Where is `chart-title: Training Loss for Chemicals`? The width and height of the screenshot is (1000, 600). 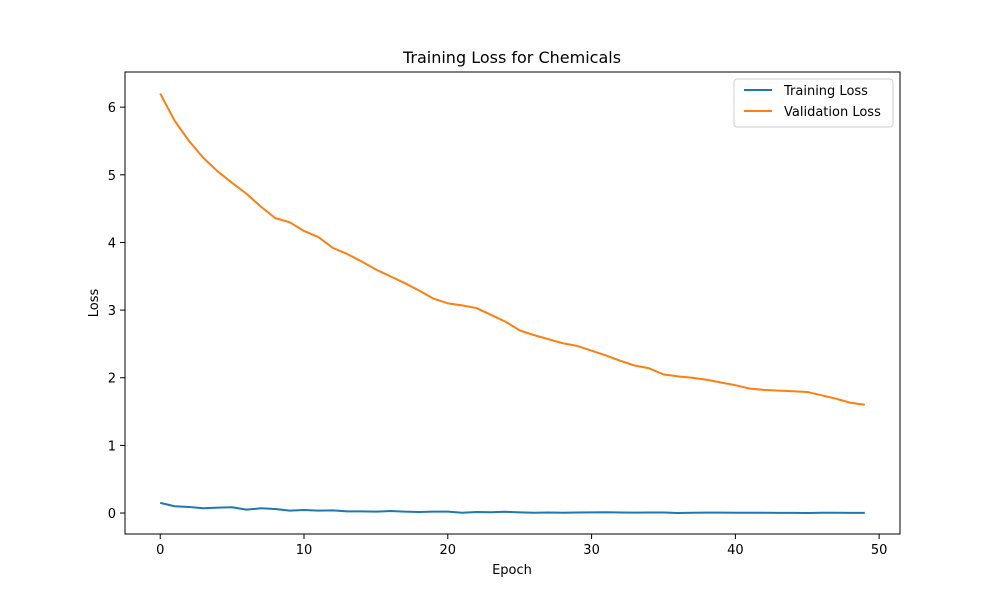
chart-title: Training Loss for Chemicals is located at coordinates (511, 57).